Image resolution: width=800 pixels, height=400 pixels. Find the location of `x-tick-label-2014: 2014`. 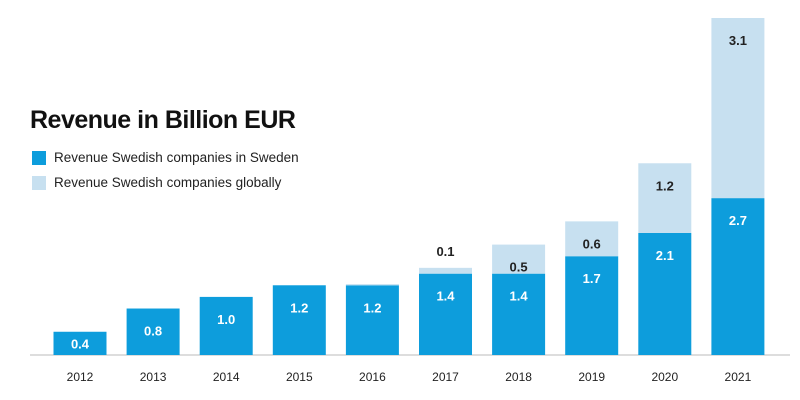

x-tick-label-2014: 2014 is located at coordinates (226, 377).